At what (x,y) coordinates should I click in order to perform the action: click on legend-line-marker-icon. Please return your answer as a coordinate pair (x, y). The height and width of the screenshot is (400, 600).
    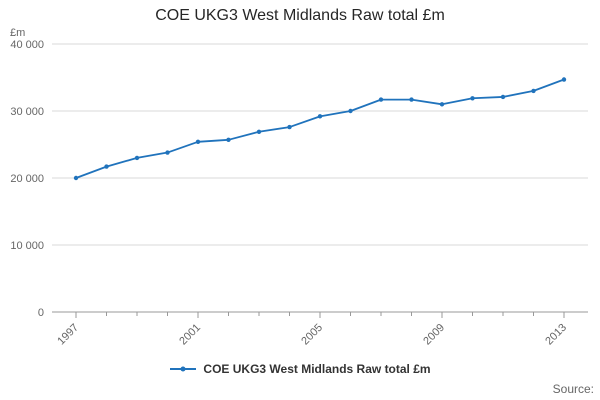
    Looking at the image, I should click on (183, 369).